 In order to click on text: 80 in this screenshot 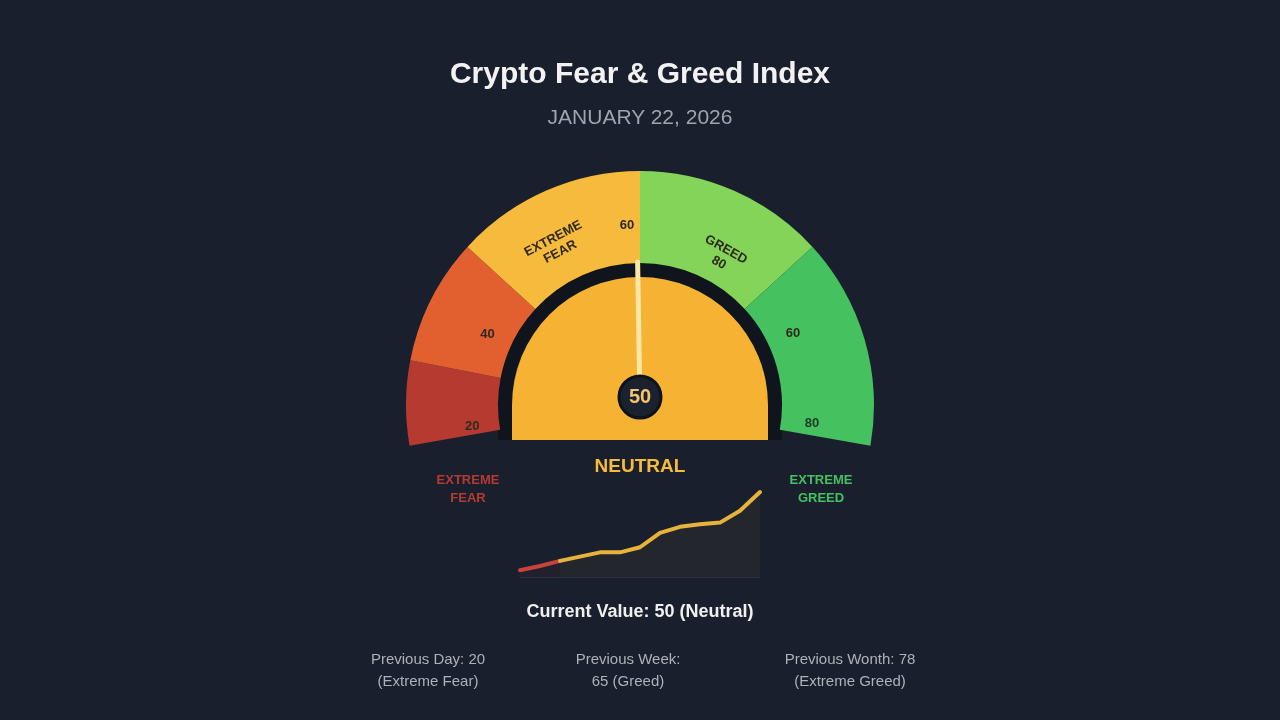, I will do `click(812, 422)`.